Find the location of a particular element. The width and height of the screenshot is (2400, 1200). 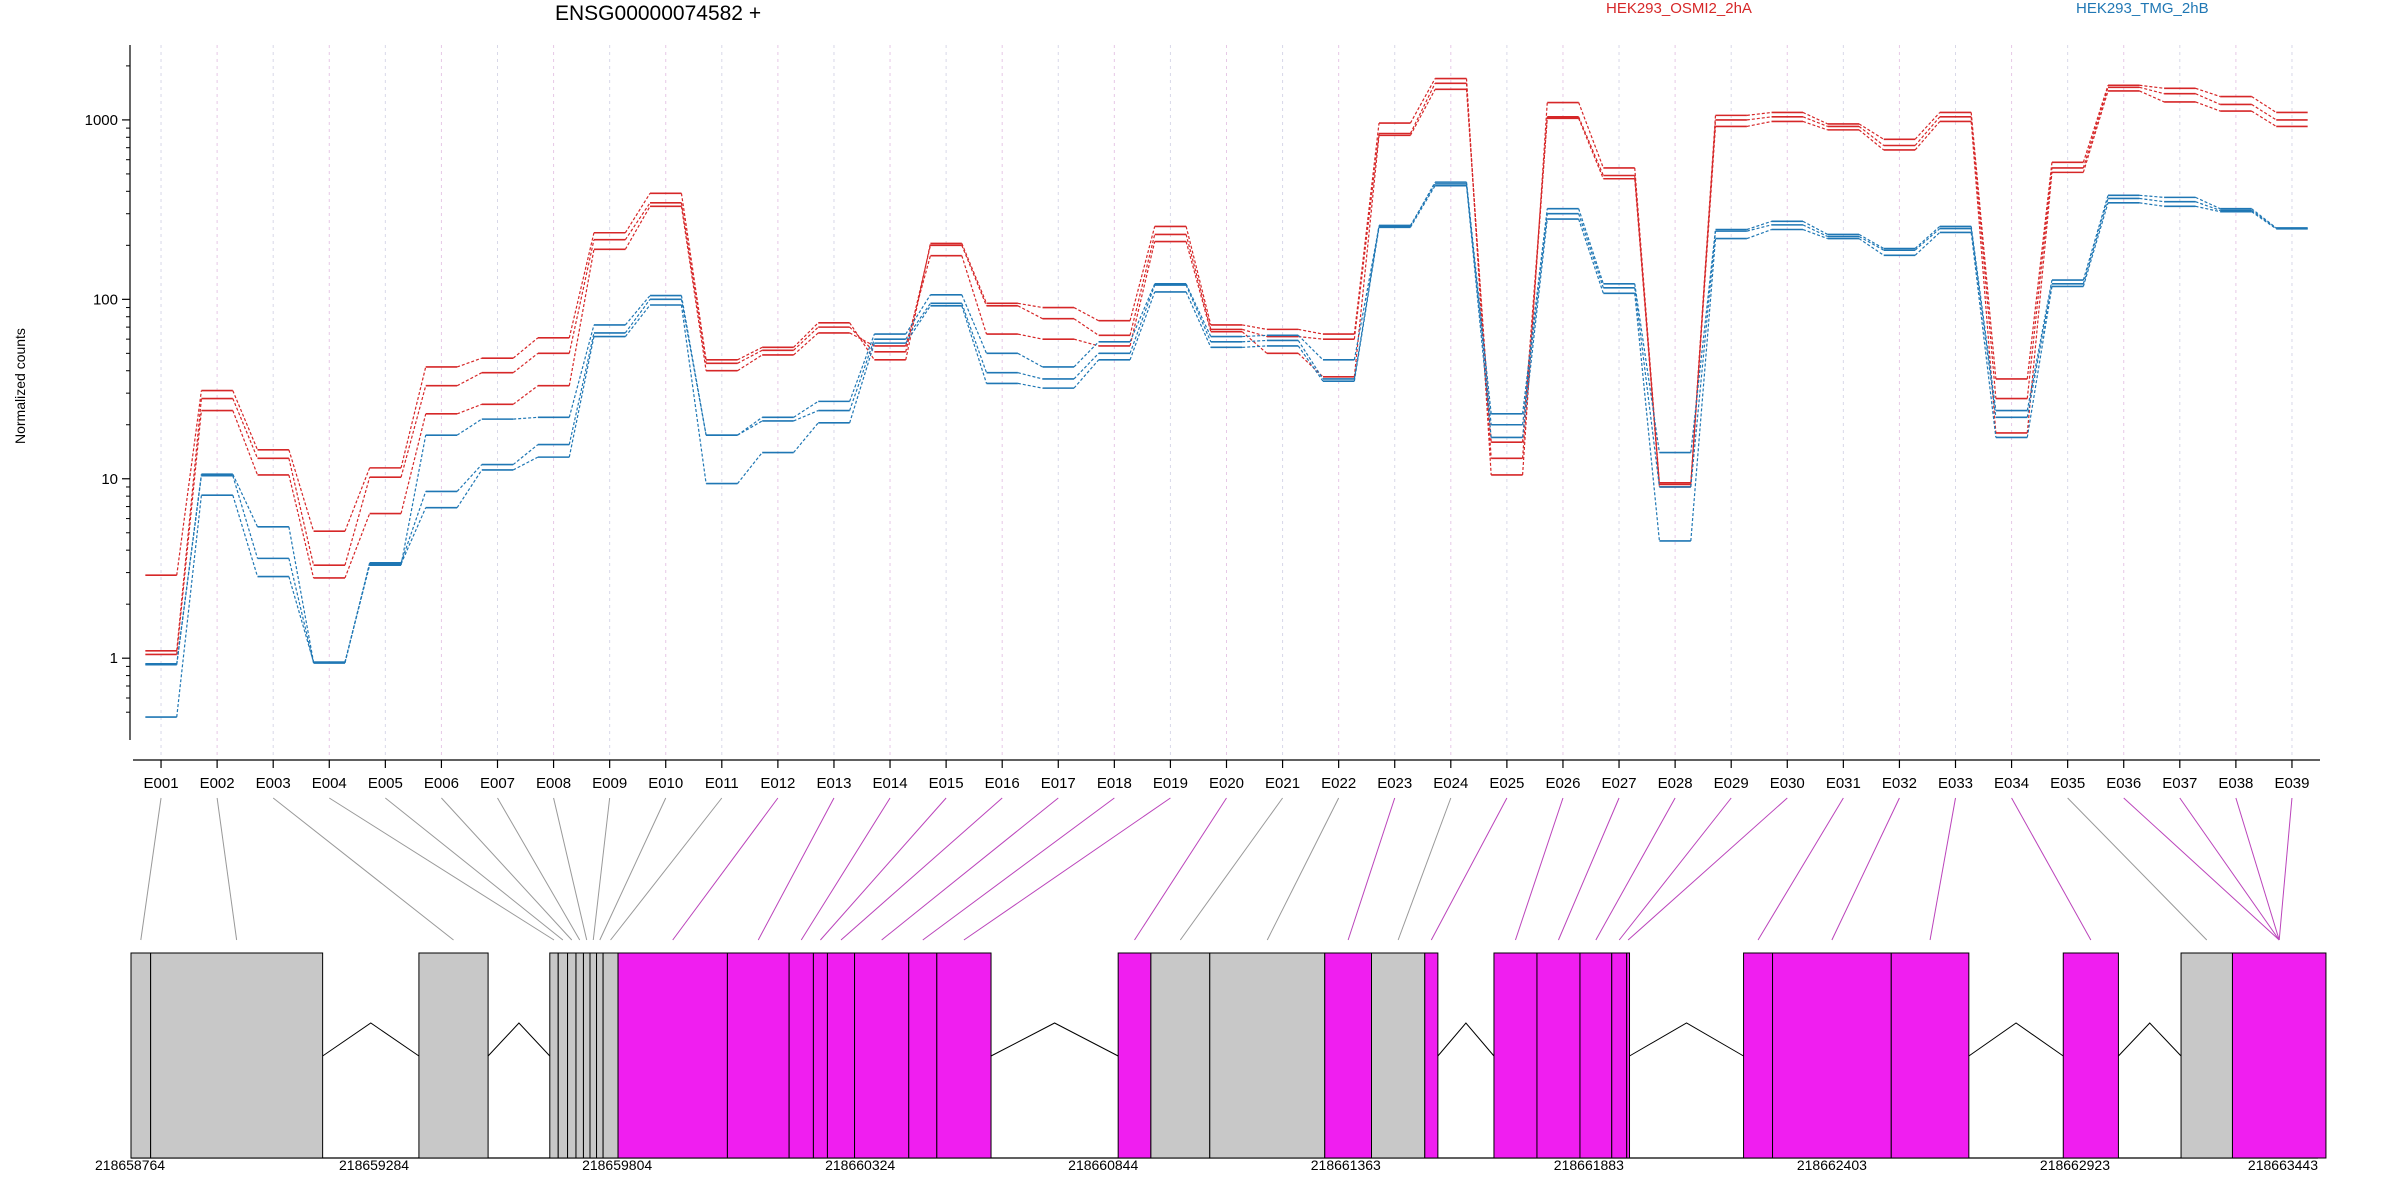

x-tick-label: E023 is located at coordinates (1394, 783).